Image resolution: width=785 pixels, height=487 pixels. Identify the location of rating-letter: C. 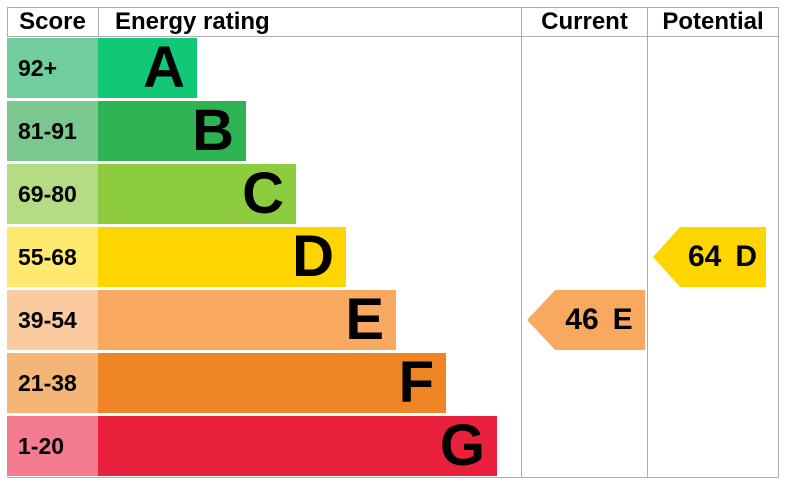
(263, 193).